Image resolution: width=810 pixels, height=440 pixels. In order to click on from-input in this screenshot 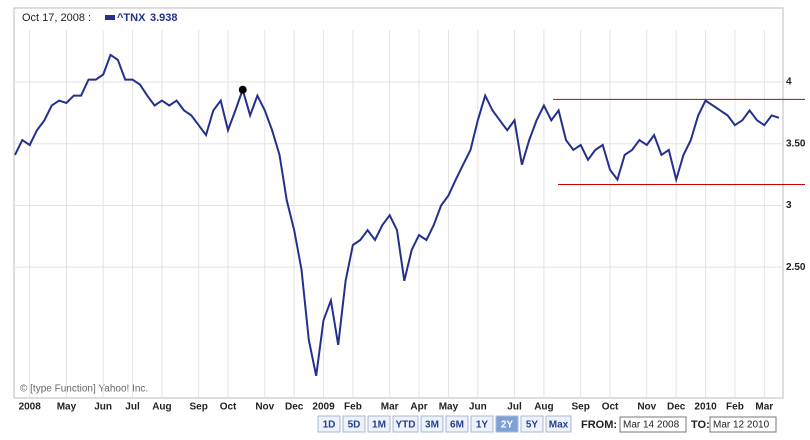, I will do `click(653, 424)`.